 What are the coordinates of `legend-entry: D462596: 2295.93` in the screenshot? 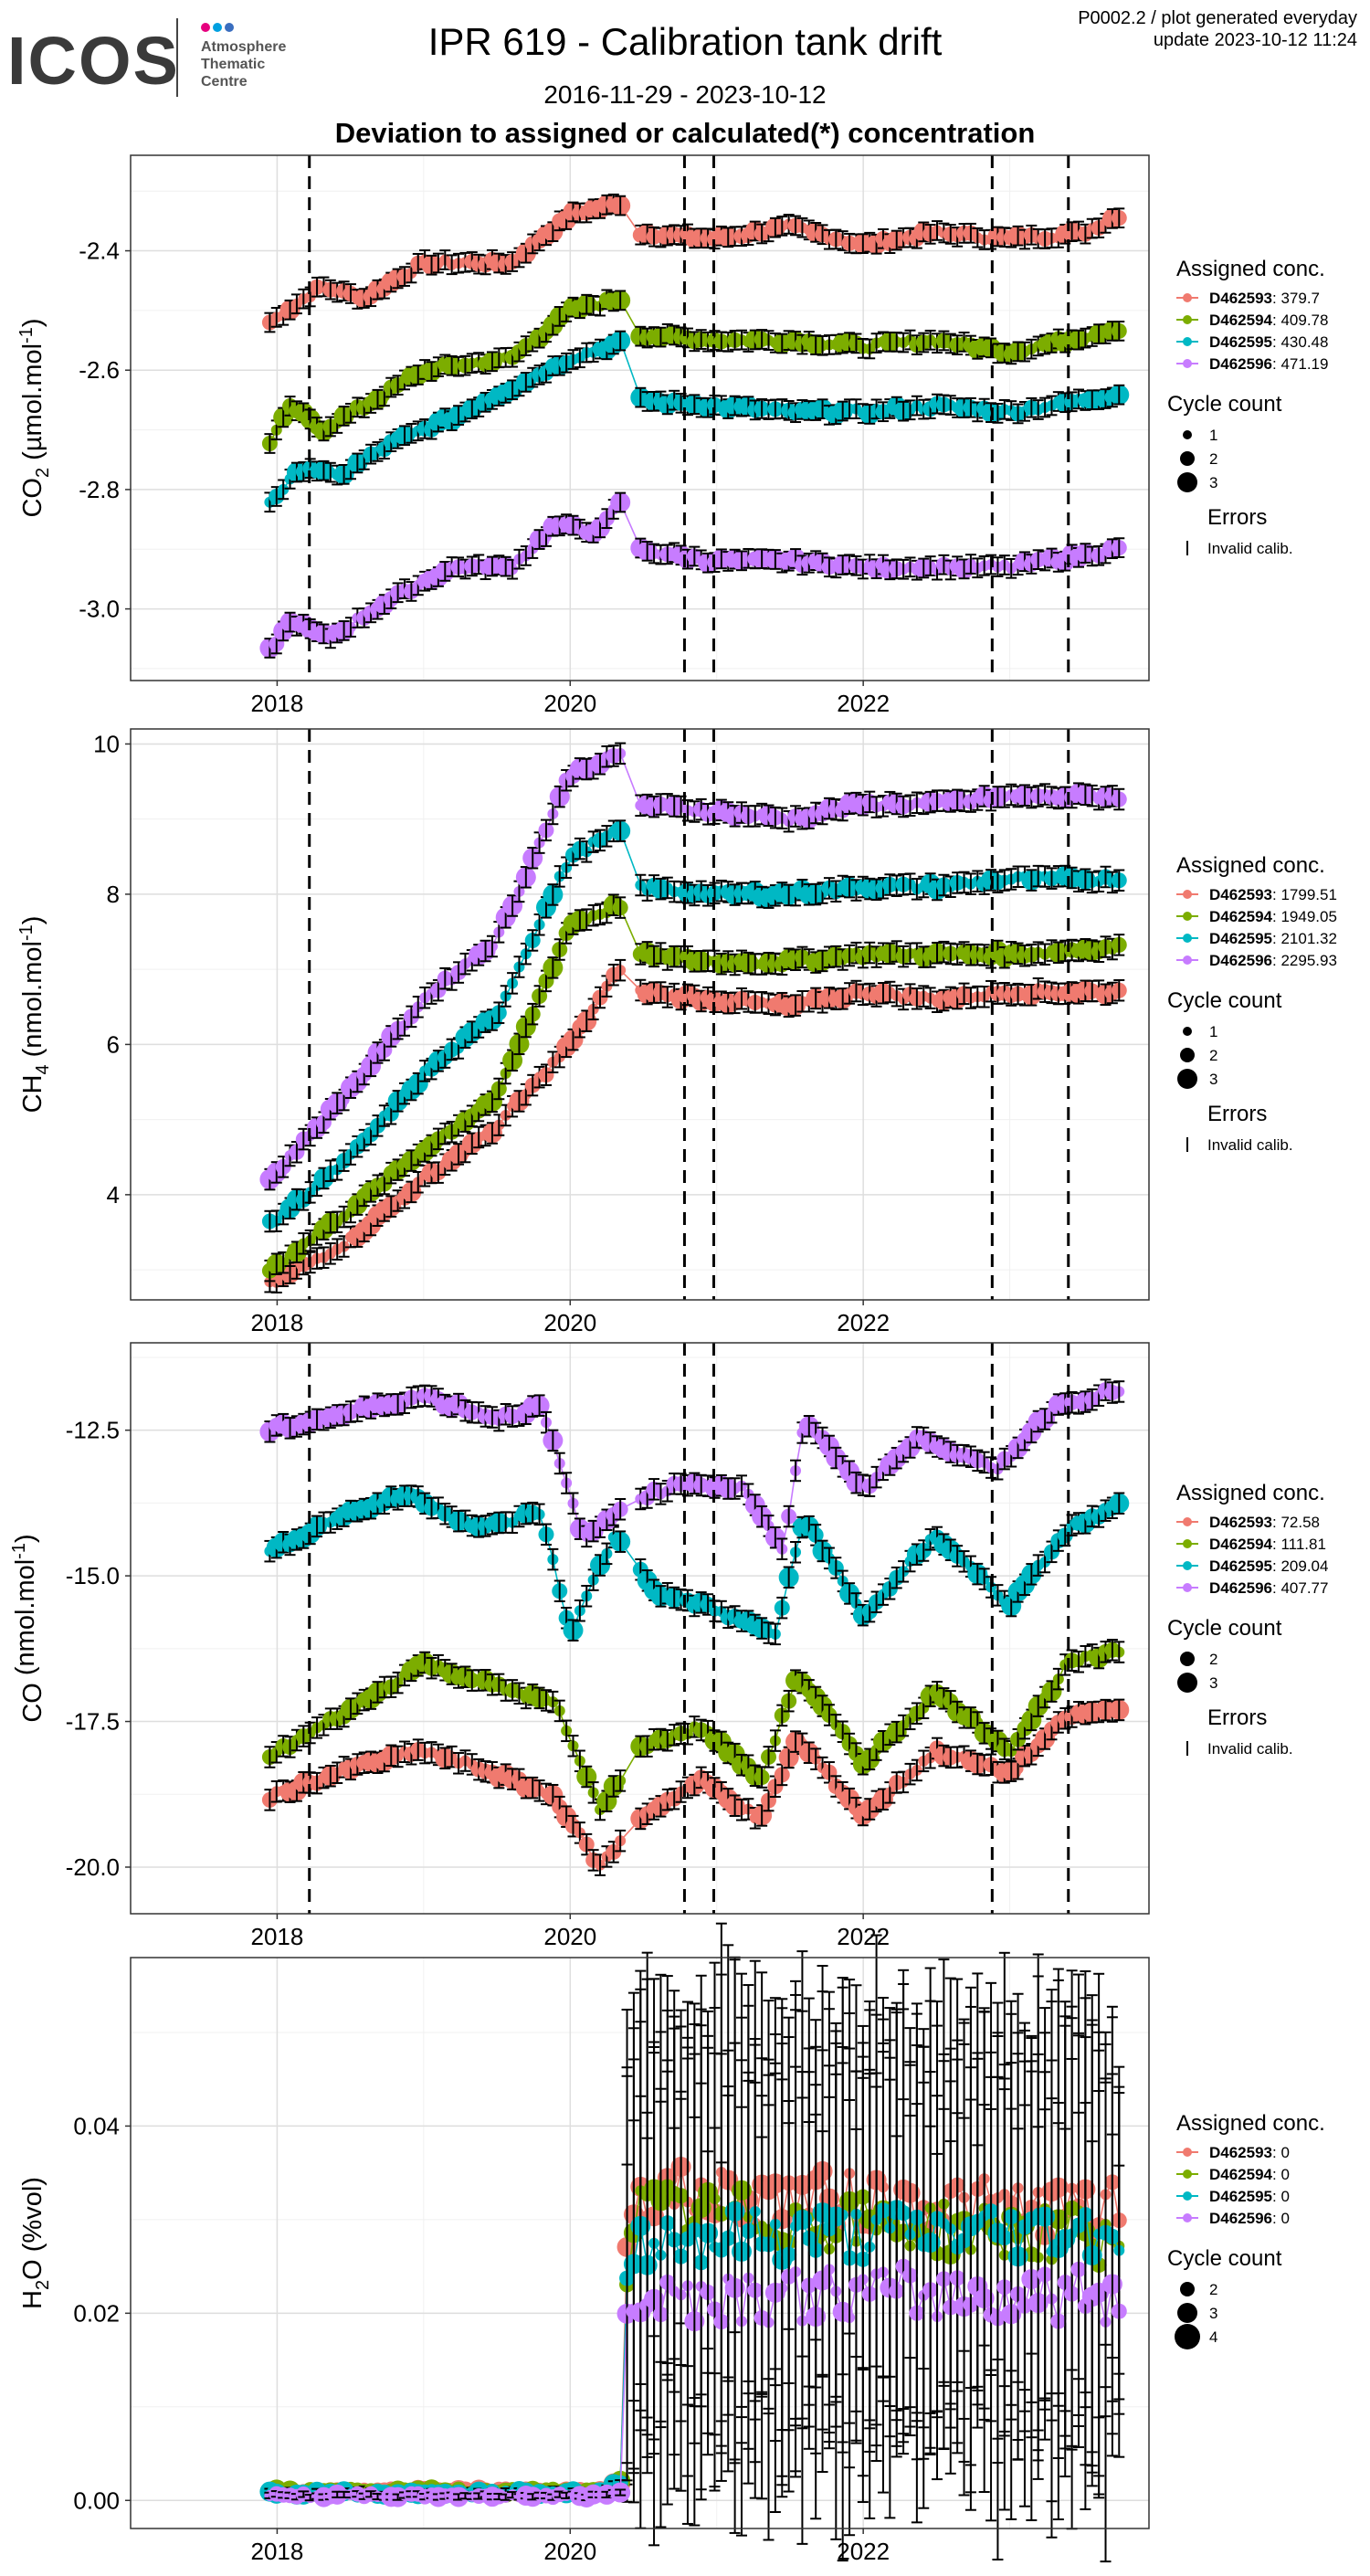 It's located at (1273, 960).